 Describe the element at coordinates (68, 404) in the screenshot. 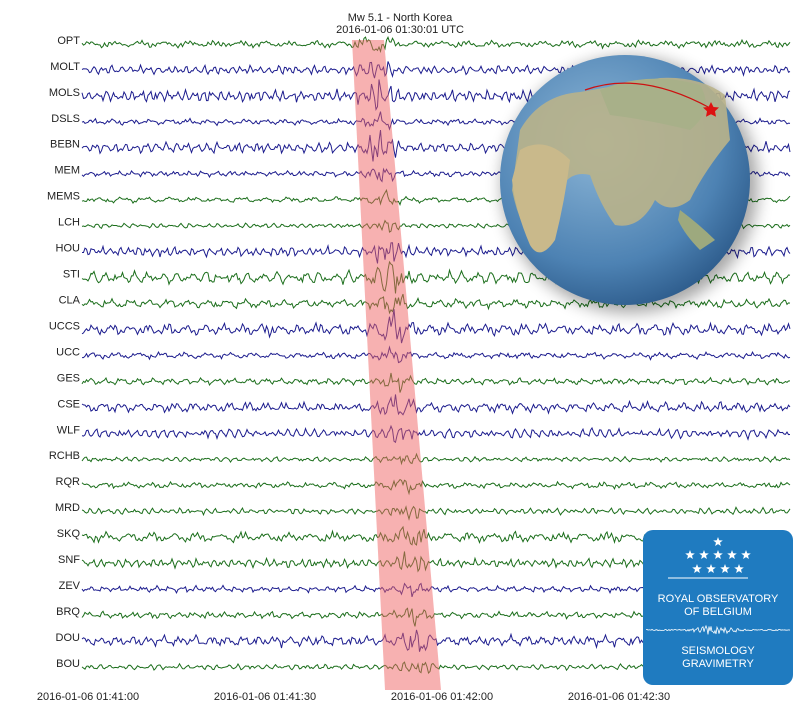

I see `station-label: CSE` at that location.